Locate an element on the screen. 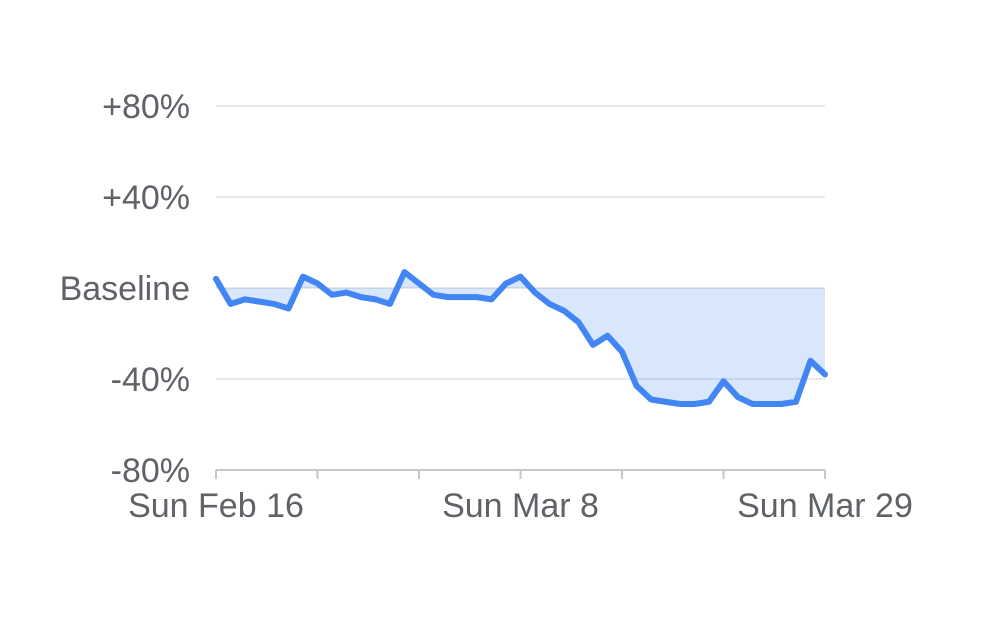 This screenshot has height=625, width=1000. y-tick-label: +40% is located at coordinates (146, 198).